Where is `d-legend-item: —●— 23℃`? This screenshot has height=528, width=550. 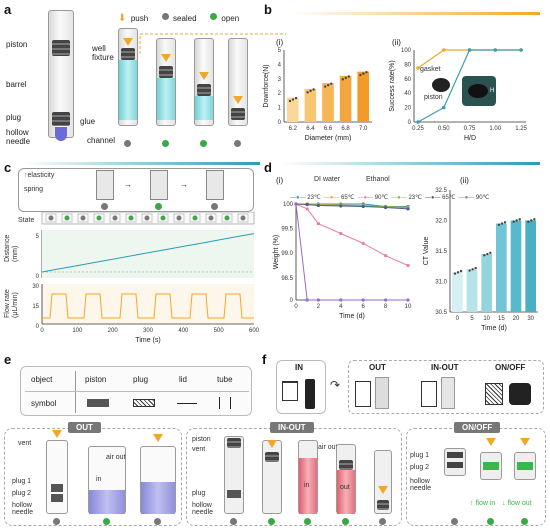 d-legend-item: —●— 23℃ is located at coordinates (406, 198).